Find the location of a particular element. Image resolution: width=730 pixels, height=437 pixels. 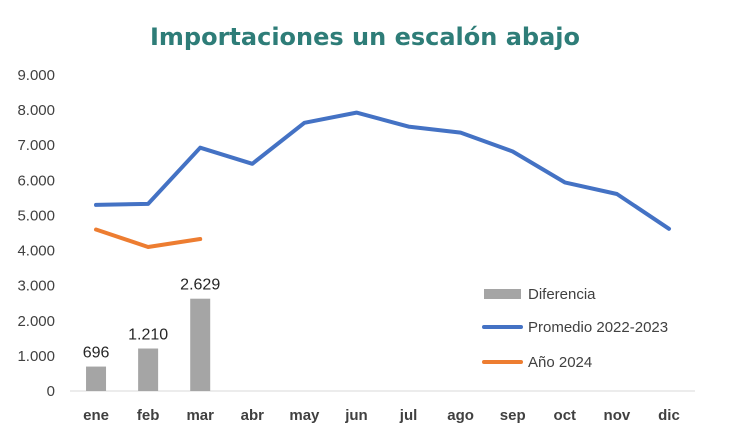

x-tick-label: jun is located at coordinates (356, 415).